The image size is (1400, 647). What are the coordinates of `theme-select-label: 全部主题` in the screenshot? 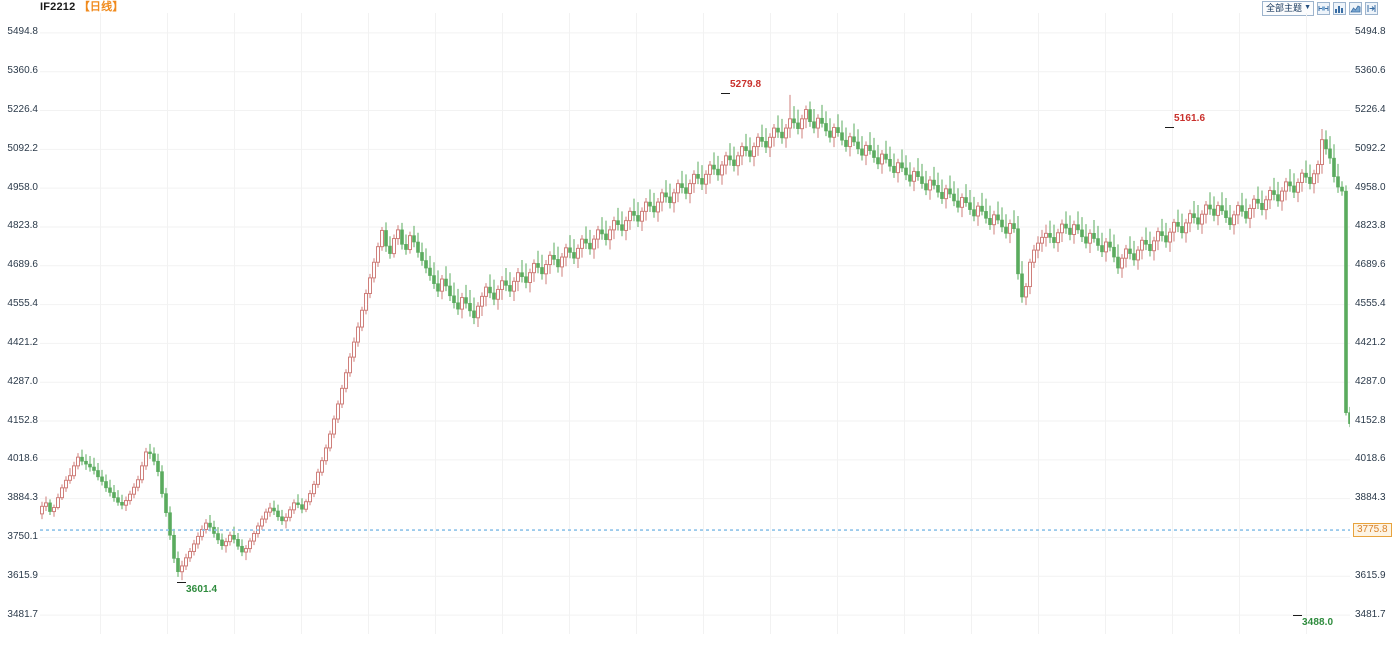 It's located at (1284, 7).